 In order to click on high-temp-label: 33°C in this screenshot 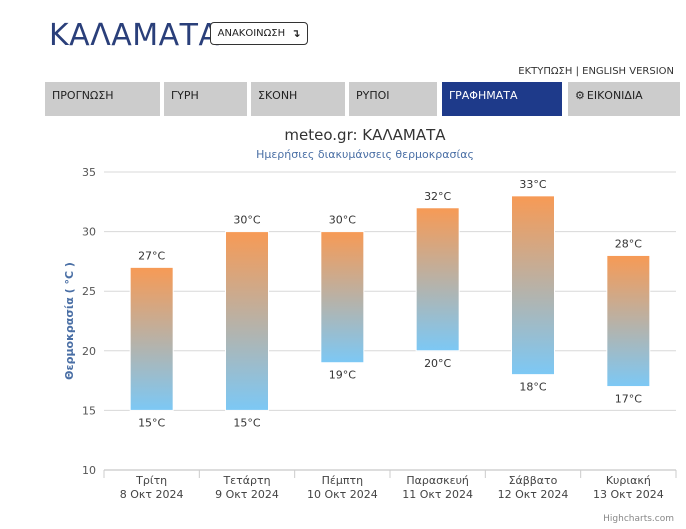, I will do `click(532, 184)`.